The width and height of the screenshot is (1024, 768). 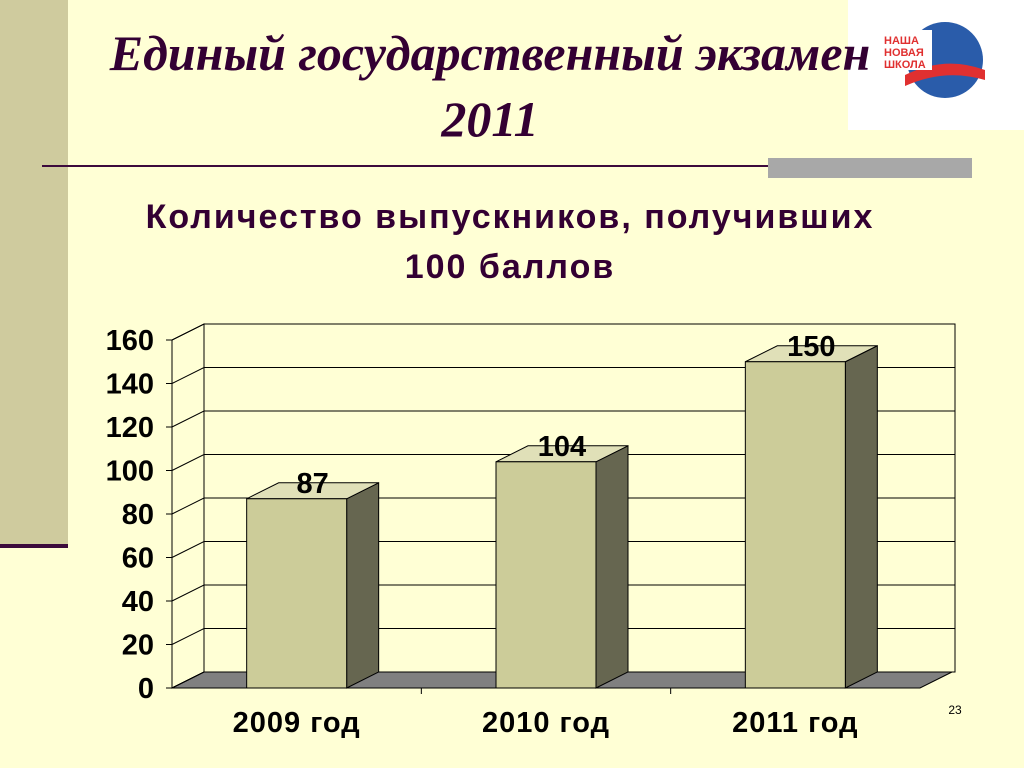 What do you see at coordinates (138, 559) in the screenshot?
I see `y-tick-label: 60` at bounding box center [138, 559].